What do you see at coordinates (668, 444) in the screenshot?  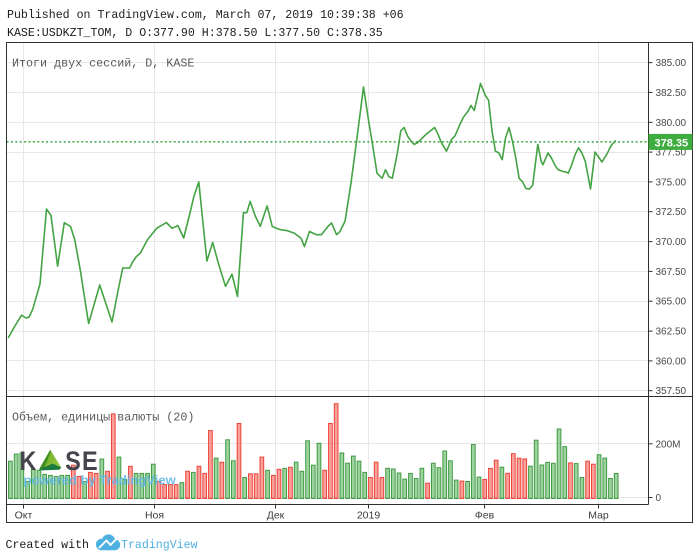 I see `svg-text: 200M` at bounding box center [668, 444].